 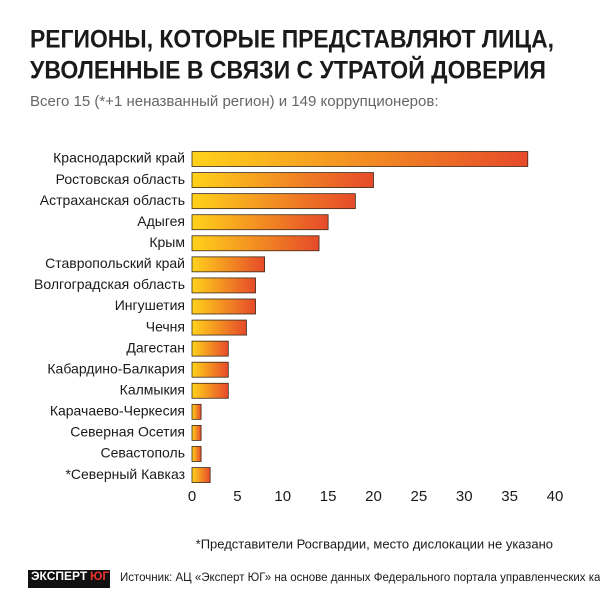 What do you see at coordinates (116, 368) in the screenshot?
I see `y-tick-label: Кабардино-Балкария` at bounding box center [116, 368].